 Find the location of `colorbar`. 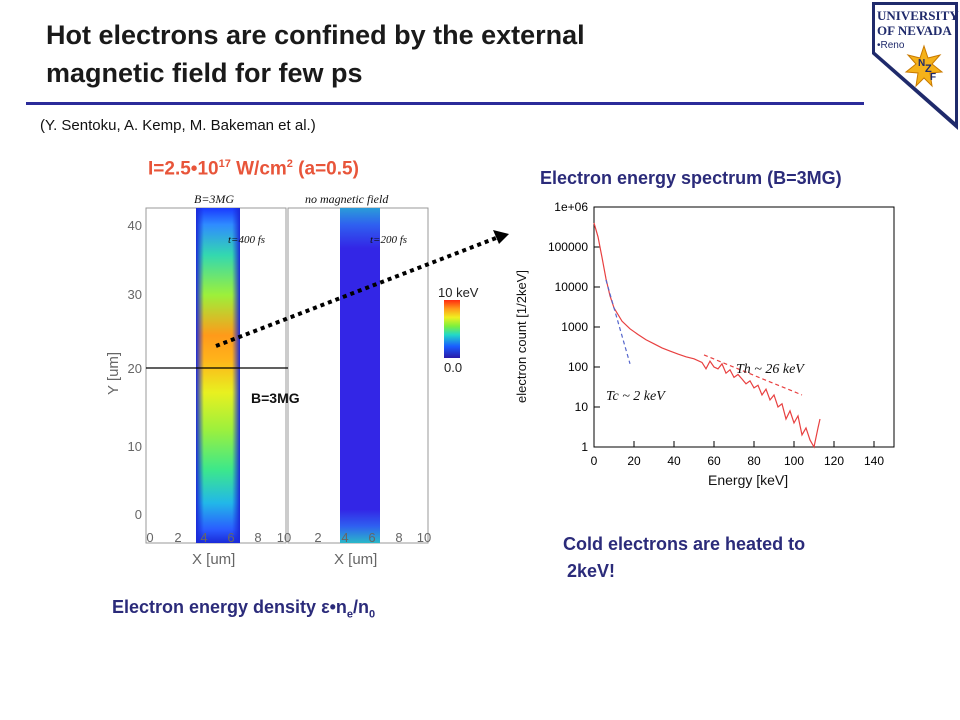

colorbar is located at coordinates (452, 329).